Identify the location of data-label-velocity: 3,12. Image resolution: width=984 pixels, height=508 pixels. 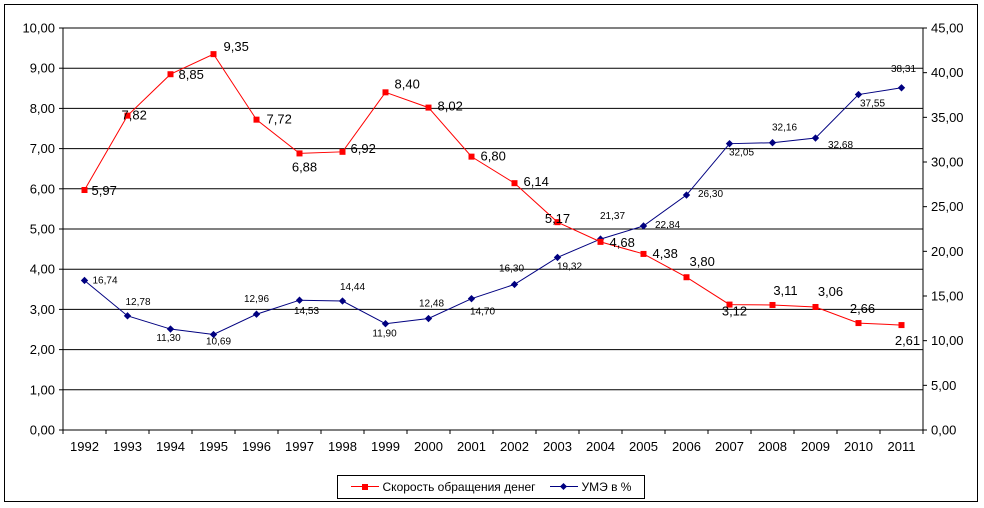
(734, 311).